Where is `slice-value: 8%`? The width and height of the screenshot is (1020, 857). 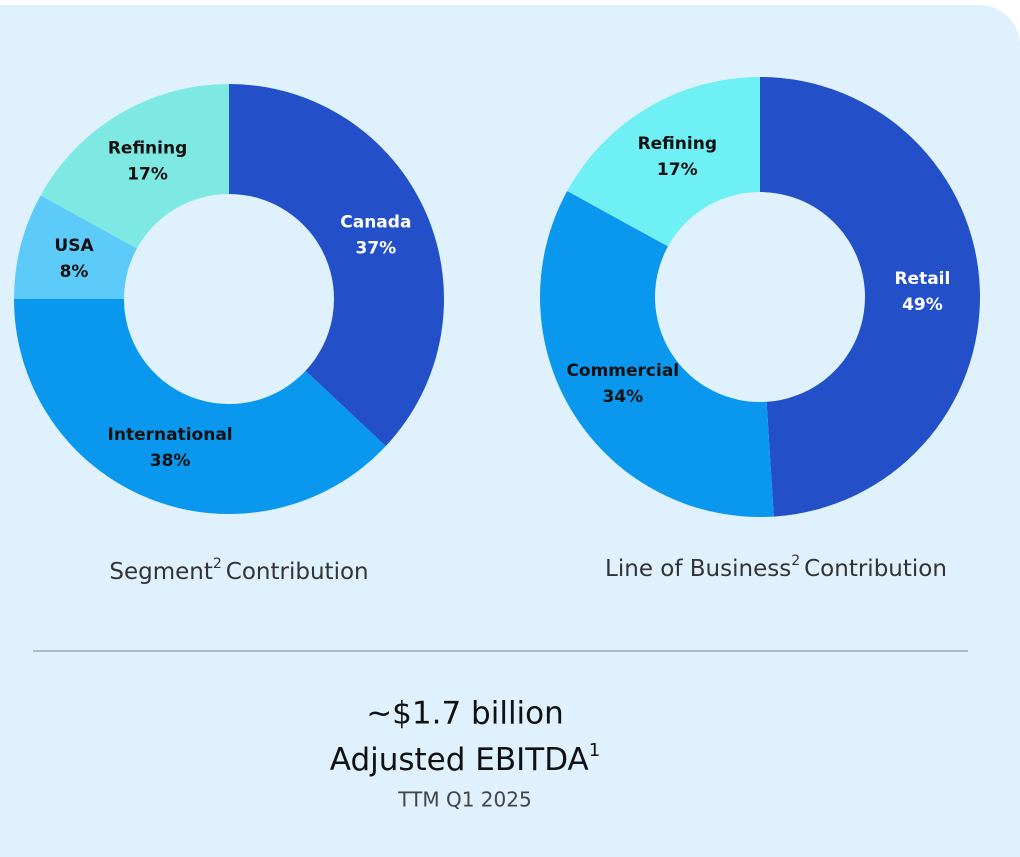 slice-value: 8% is located at coordinates (74, 272).